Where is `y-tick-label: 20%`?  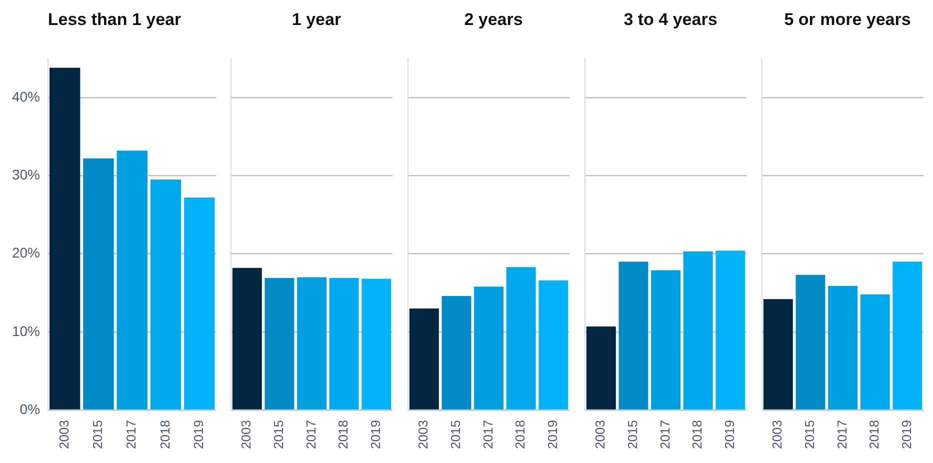
y-tick-label: 20% is located at coordinates (26, 252).